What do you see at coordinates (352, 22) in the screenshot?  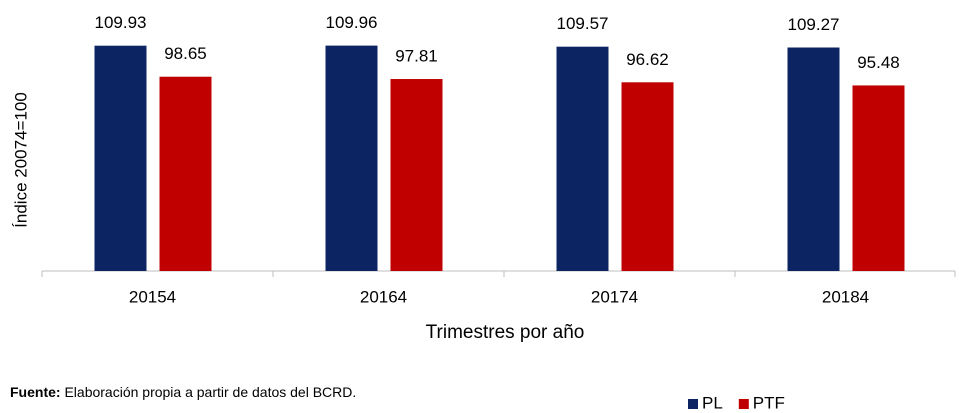 I see `data-label: 109.96` at bounding box center [352, 22].